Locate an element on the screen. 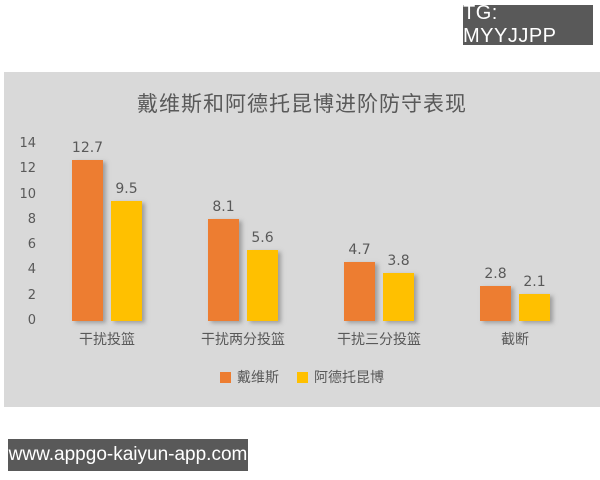 The image size is (600, 480). bar-value-label: 8.1 is located at coordinates (223, 206).